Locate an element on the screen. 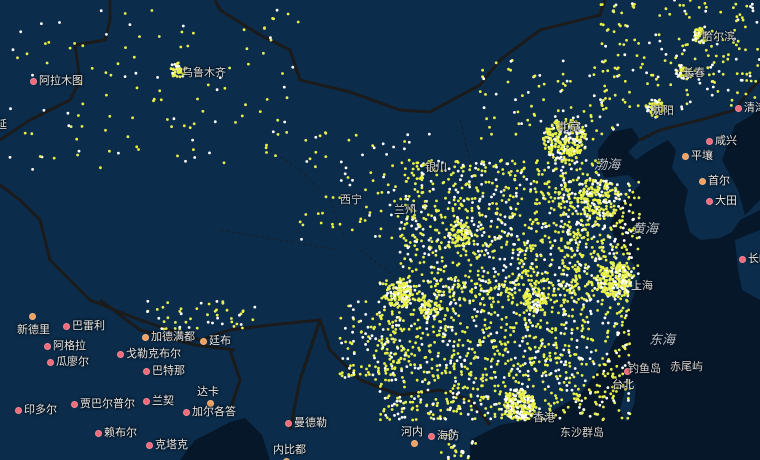  city-dot-icon is located at coordinates (33, 81).